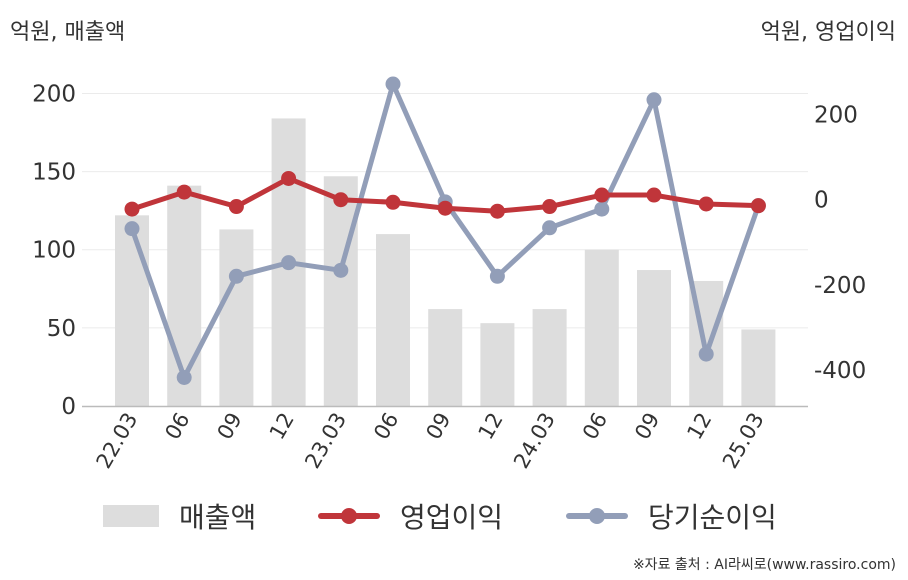 The height and width of the screenshot is (580, 908). I want to click on right-tick-label: -400, so click(840, 371).